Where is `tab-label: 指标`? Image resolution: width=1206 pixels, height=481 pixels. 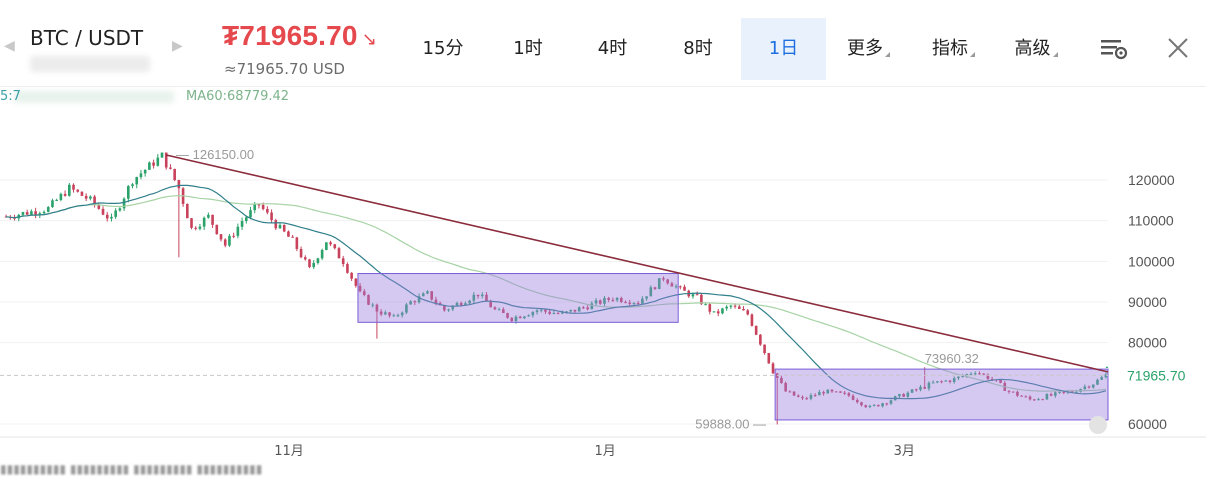 tab-label: 指标 is located at coordinates (950, 48).